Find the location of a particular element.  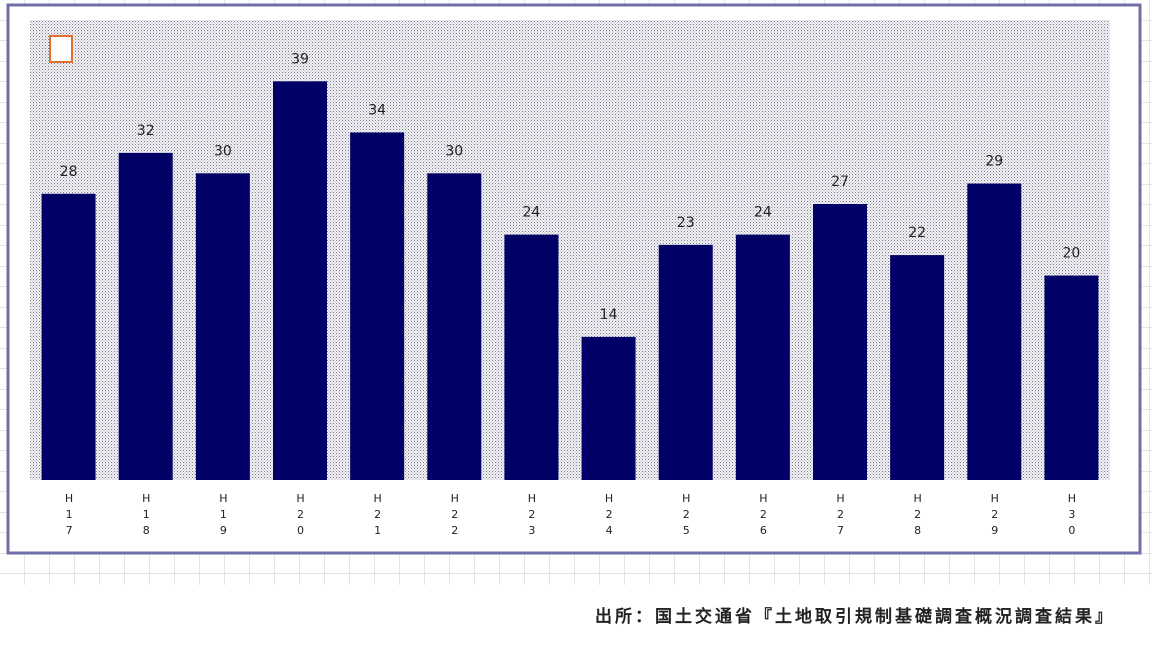

data-label: 20 is located at coordinates (1072, 254).